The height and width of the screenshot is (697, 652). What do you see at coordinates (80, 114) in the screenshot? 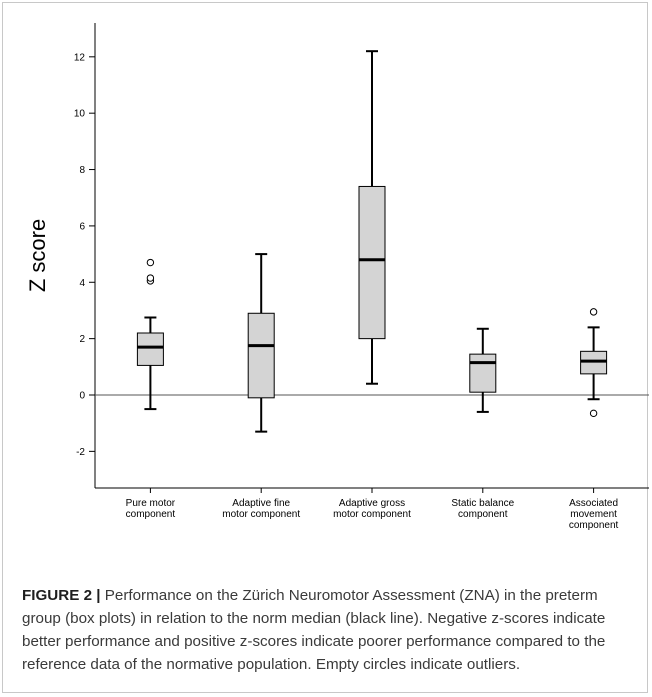
I see `y-tick-label: 10` at bounding box center [80, 114].